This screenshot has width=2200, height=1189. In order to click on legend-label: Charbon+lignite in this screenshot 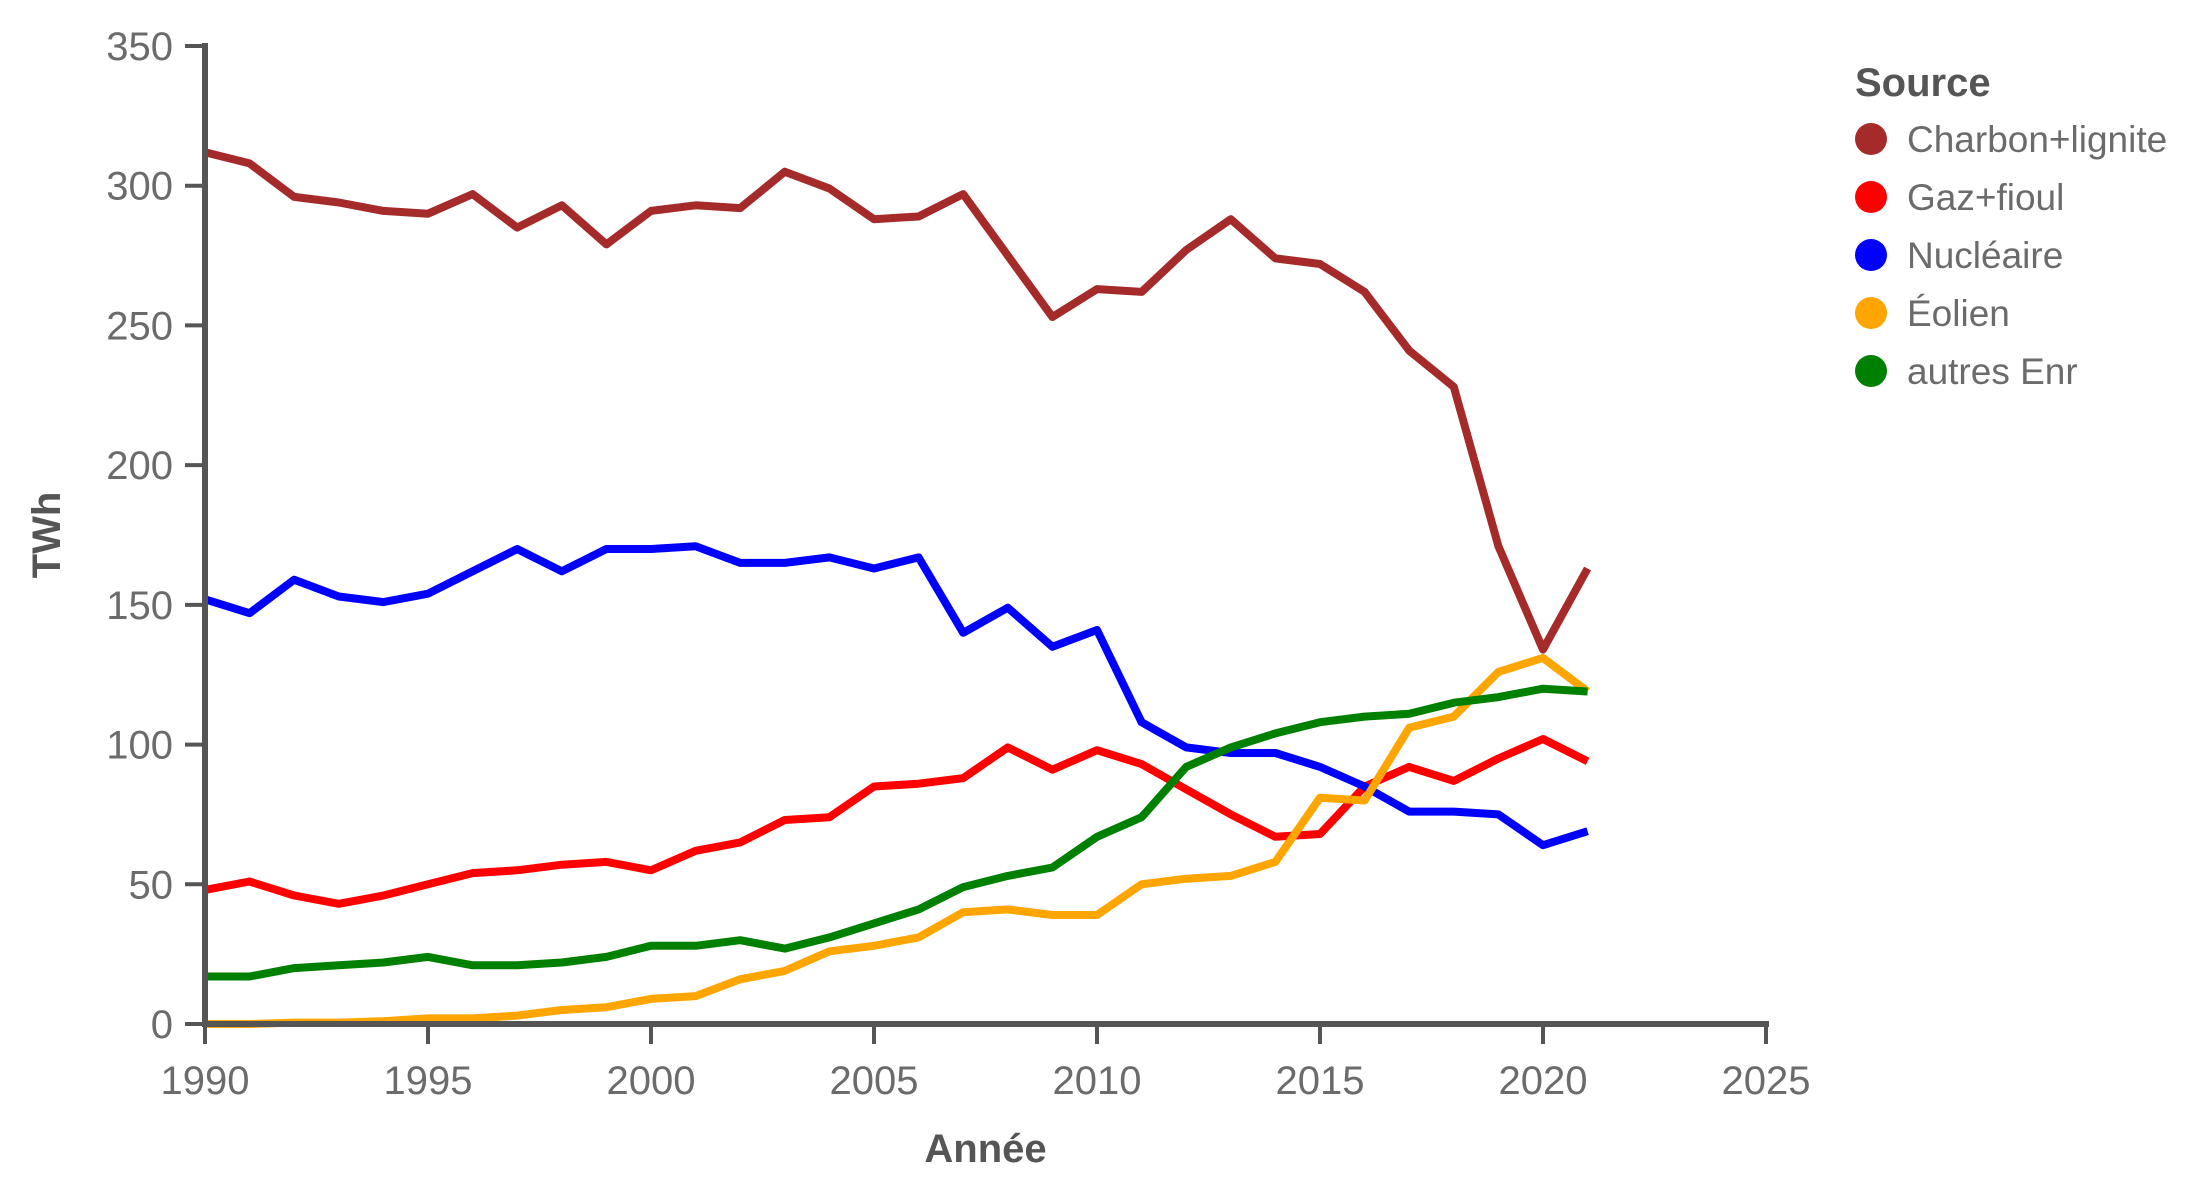, I will do `click(2037, 139)`.